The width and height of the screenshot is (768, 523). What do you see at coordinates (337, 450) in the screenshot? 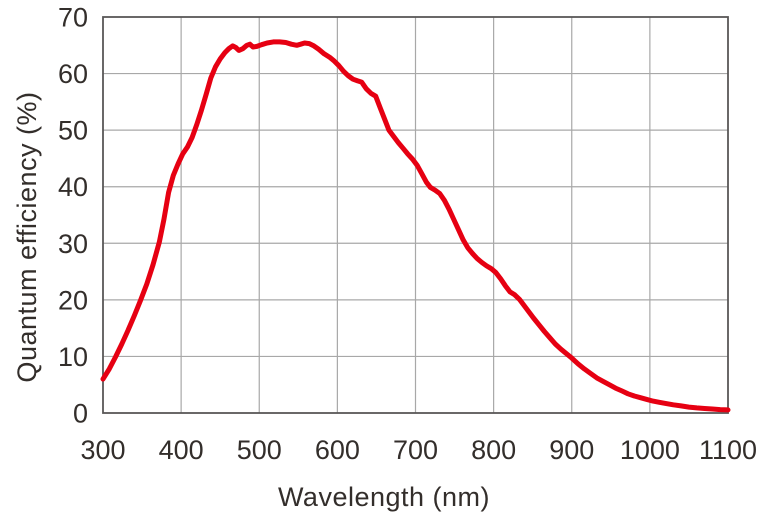
I see `x-tick-label: 600` at bounding box center [337, 450].